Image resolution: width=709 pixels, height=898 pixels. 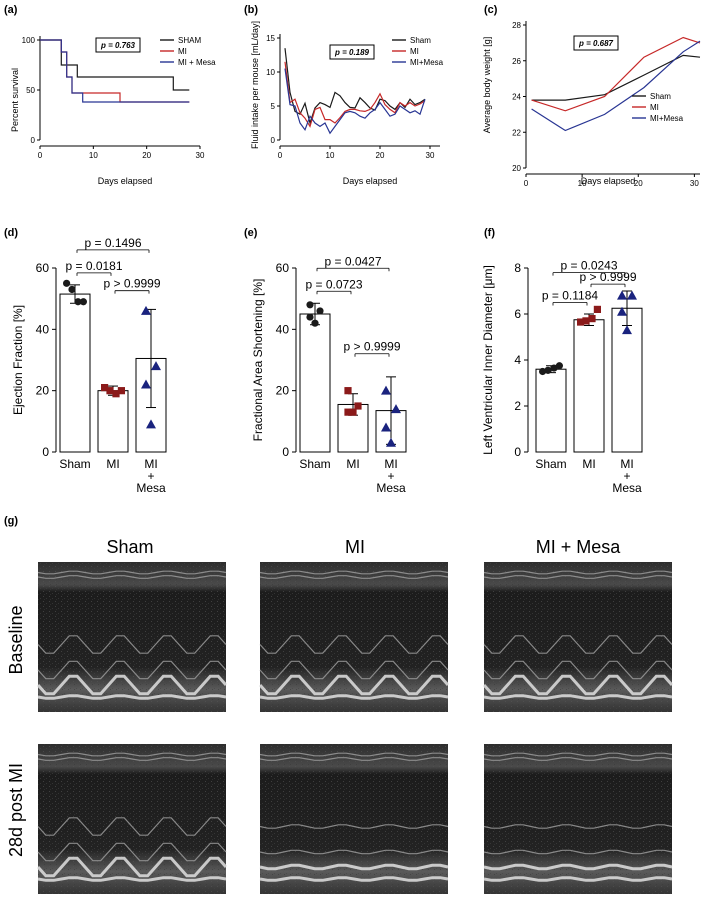 What do you see at coordinates (588, 266) in the screenshot?
I see `chart-f-comparison-label-2: p = 0.0243` at bounding box center [588, 266].